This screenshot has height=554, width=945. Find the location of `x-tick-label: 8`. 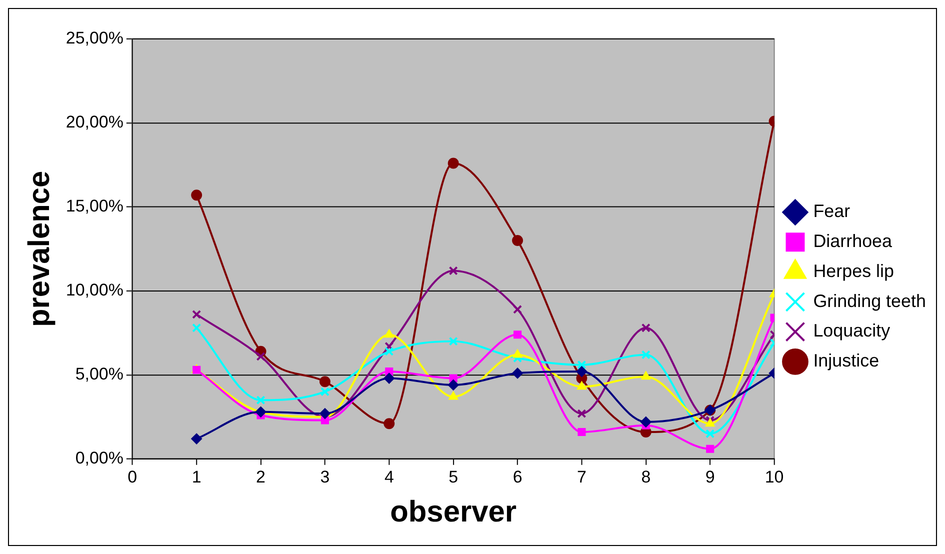

x-tick-label: 8 is located at coordinates (646, 477).